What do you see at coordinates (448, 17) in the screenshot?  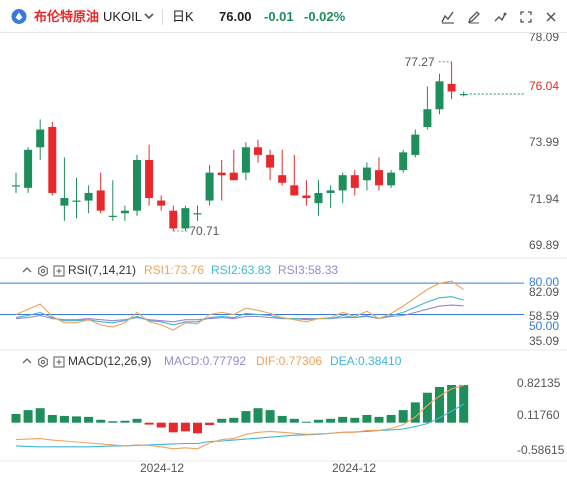 I see `indicators-icon` at bounding box center [448, 17].